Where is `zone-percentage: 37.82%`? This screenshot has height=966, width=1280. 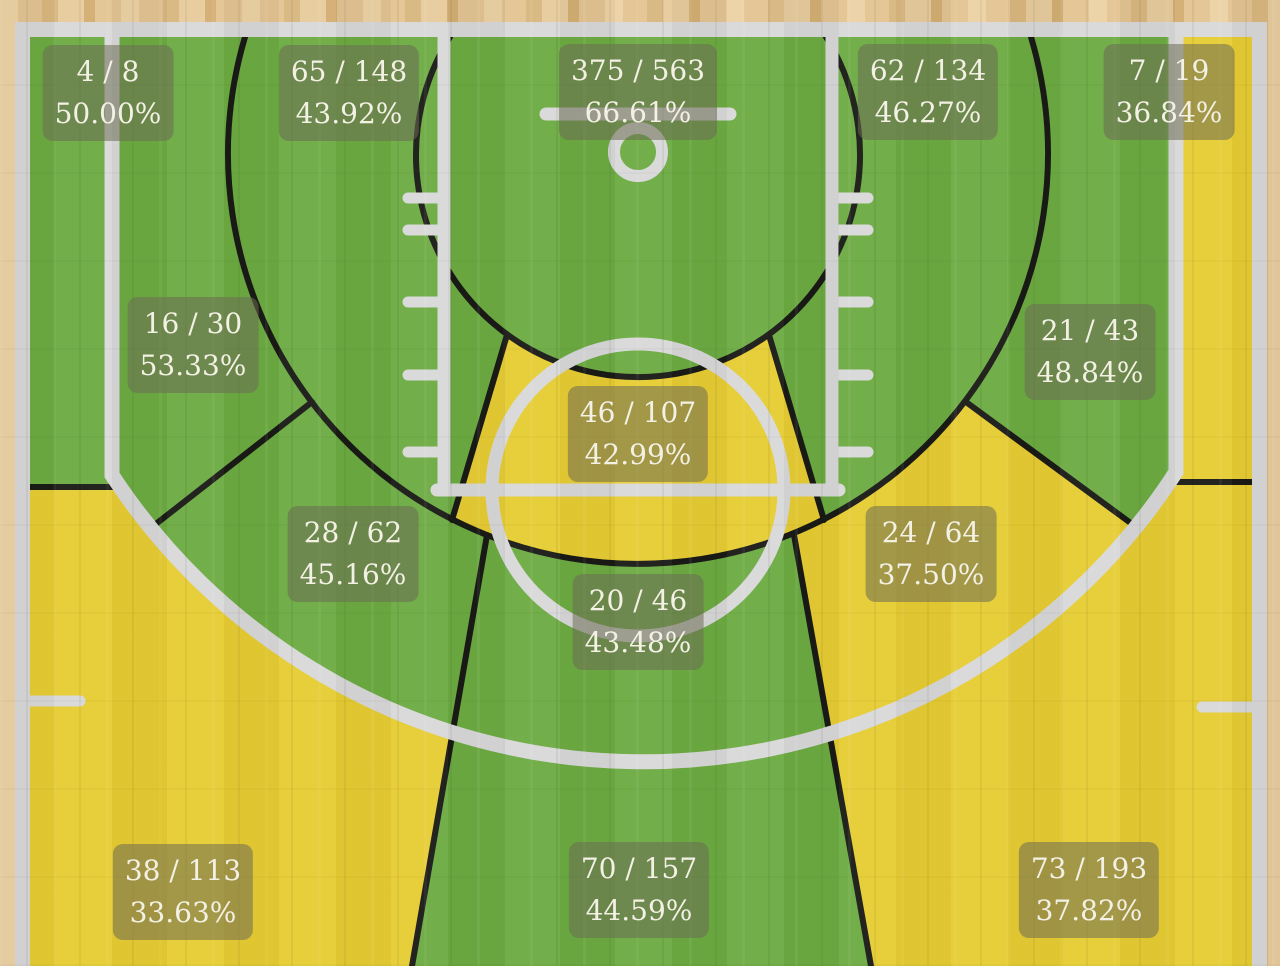 zone-percentage: 37.82% is located at coordinates (1089, 910).